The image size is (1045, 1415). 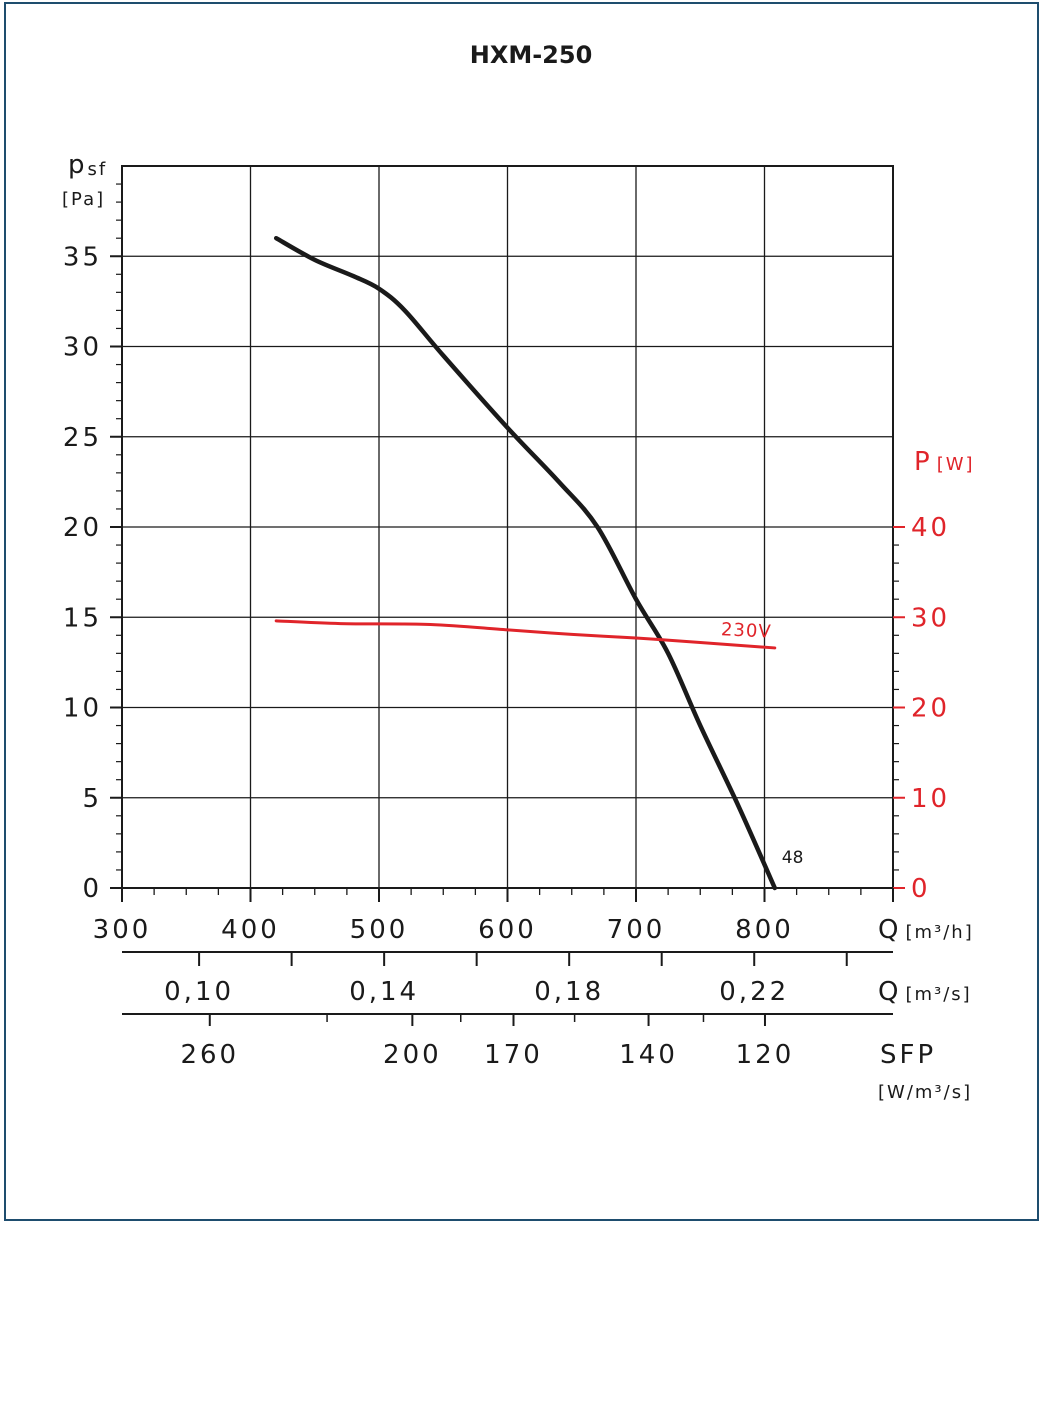 What do you see at coordinates (412, 1055) in the screenshot?
I see `sfp-tick-label: 200` at bounding box center [412, 1055].